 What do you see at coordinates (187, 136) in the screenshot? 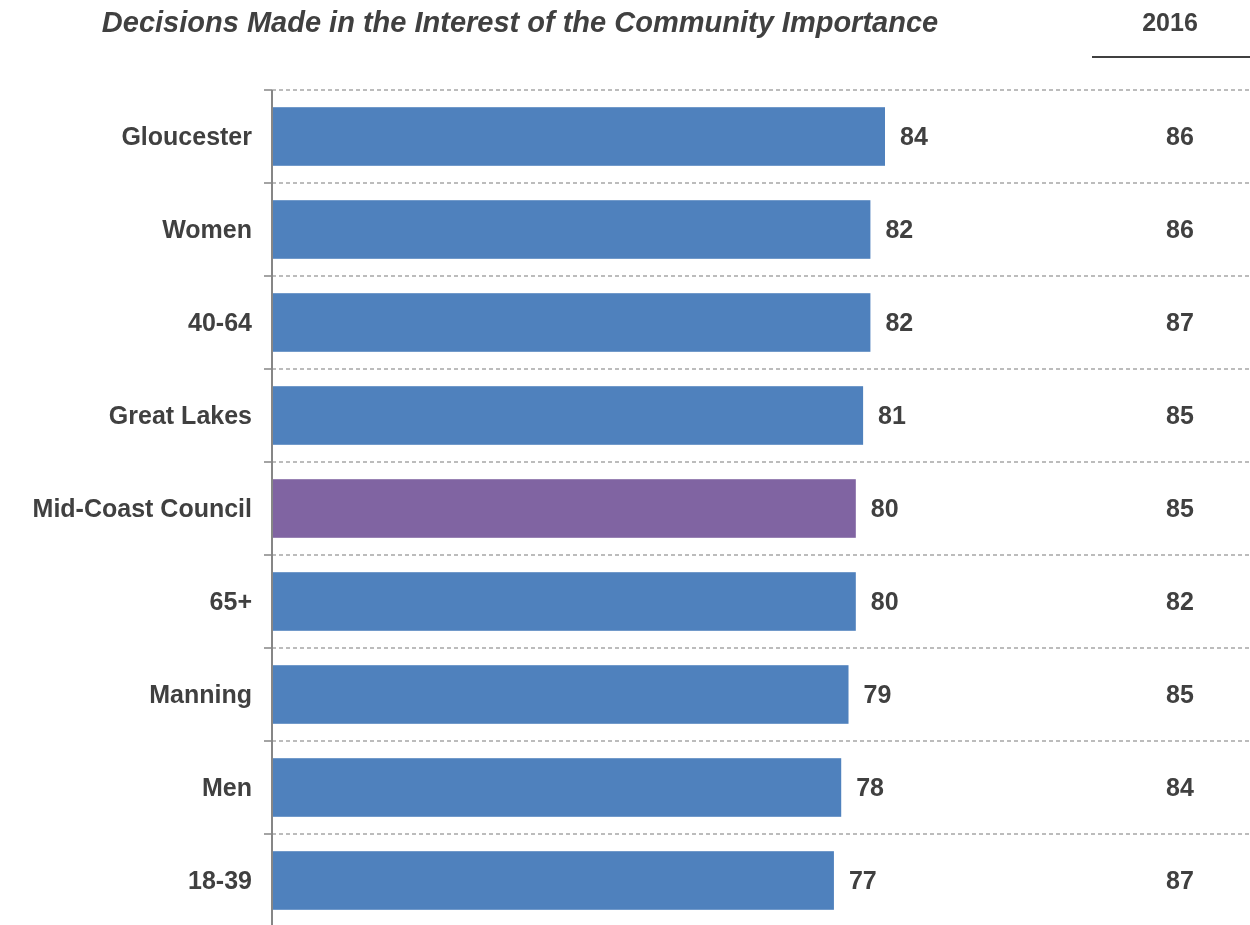
I see `y-tick-label: Gloucester` at bounding box center [187, 136].